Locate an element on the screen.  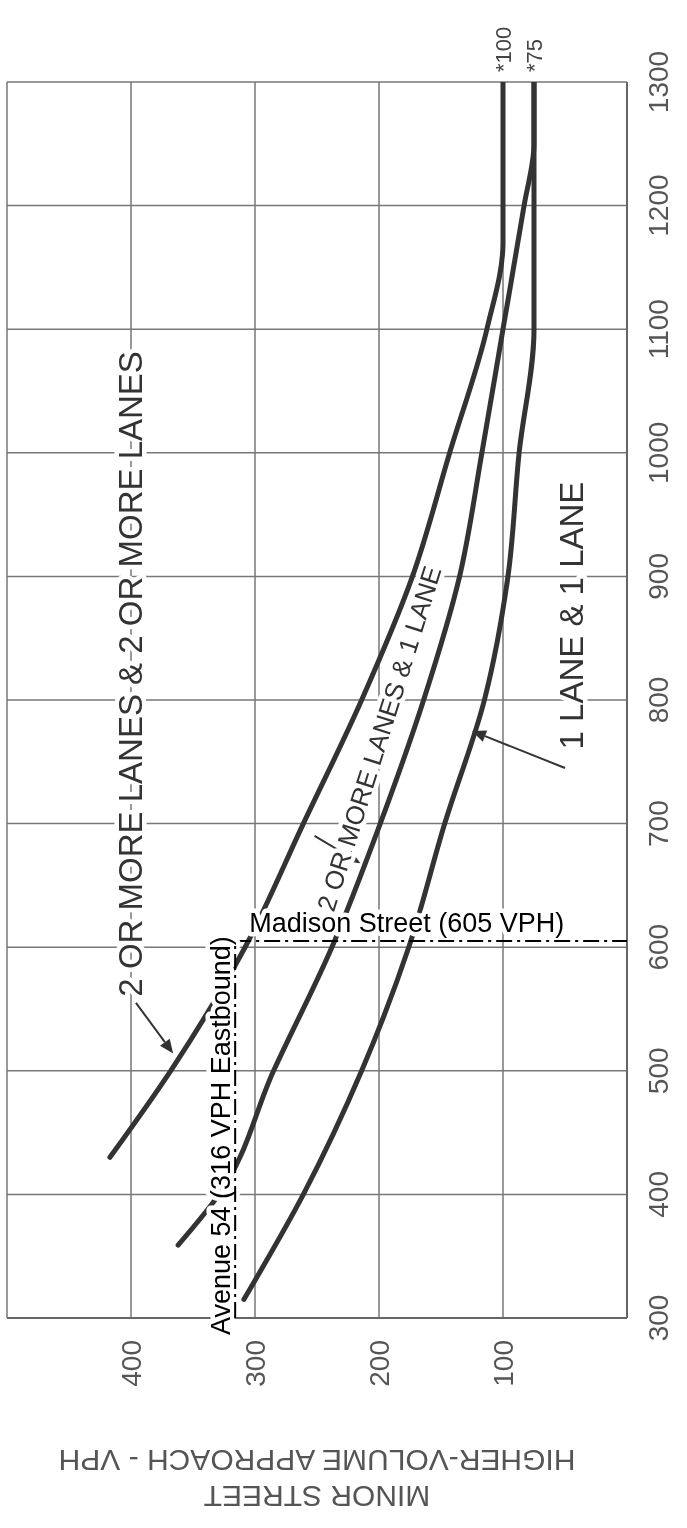
y-tick-label: 400 is located at coordinates (658, 1194).